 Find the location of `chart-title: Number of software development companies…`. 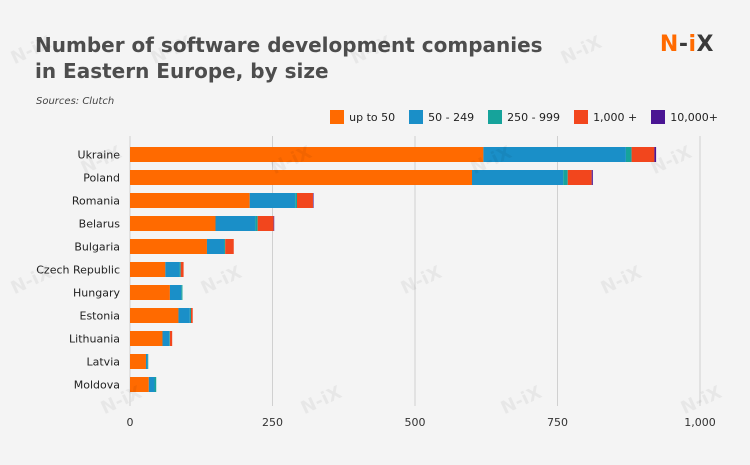

chart-title: Number of software development companies… is located at coordinates (315, 58).